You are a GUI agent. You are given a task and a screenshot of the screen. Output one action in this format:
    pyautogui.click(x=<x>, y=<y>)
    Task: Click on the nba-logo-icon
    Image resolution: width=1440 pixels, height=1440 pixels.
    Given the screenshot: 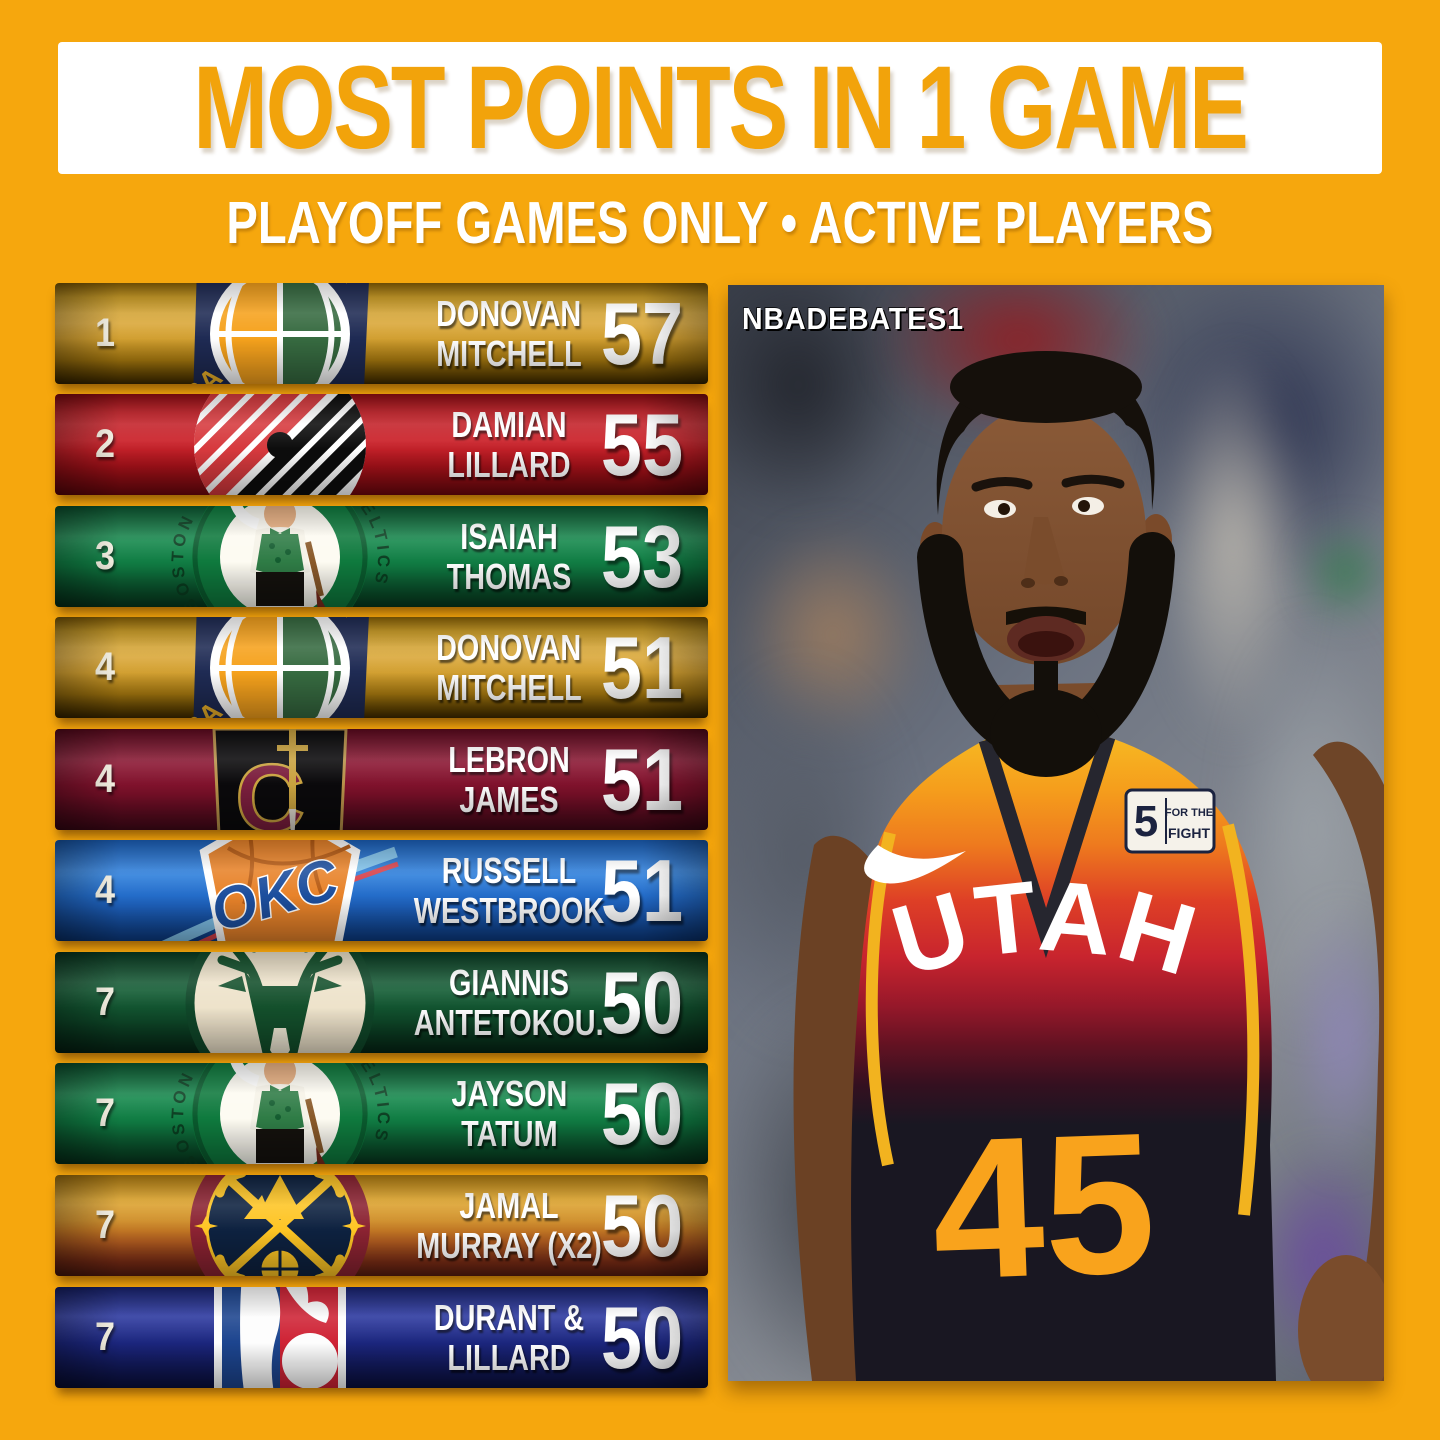 What is the action you would take?
    pyautogui.click(x=280, y=1337)
    